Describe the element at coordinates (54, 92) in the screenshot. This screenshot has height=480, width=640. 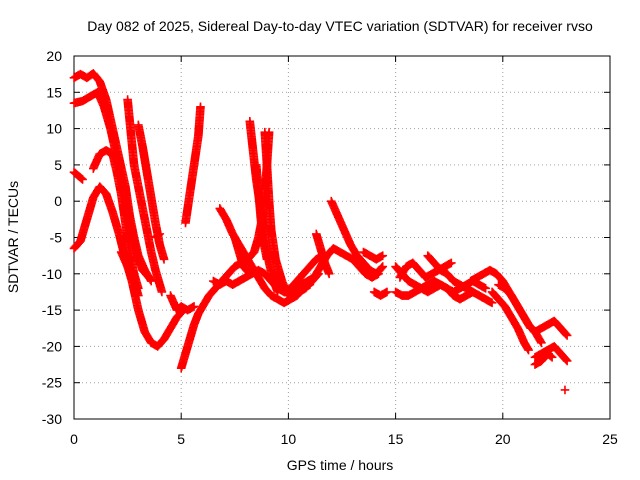
I see `y-tick-label: 15` at that location.